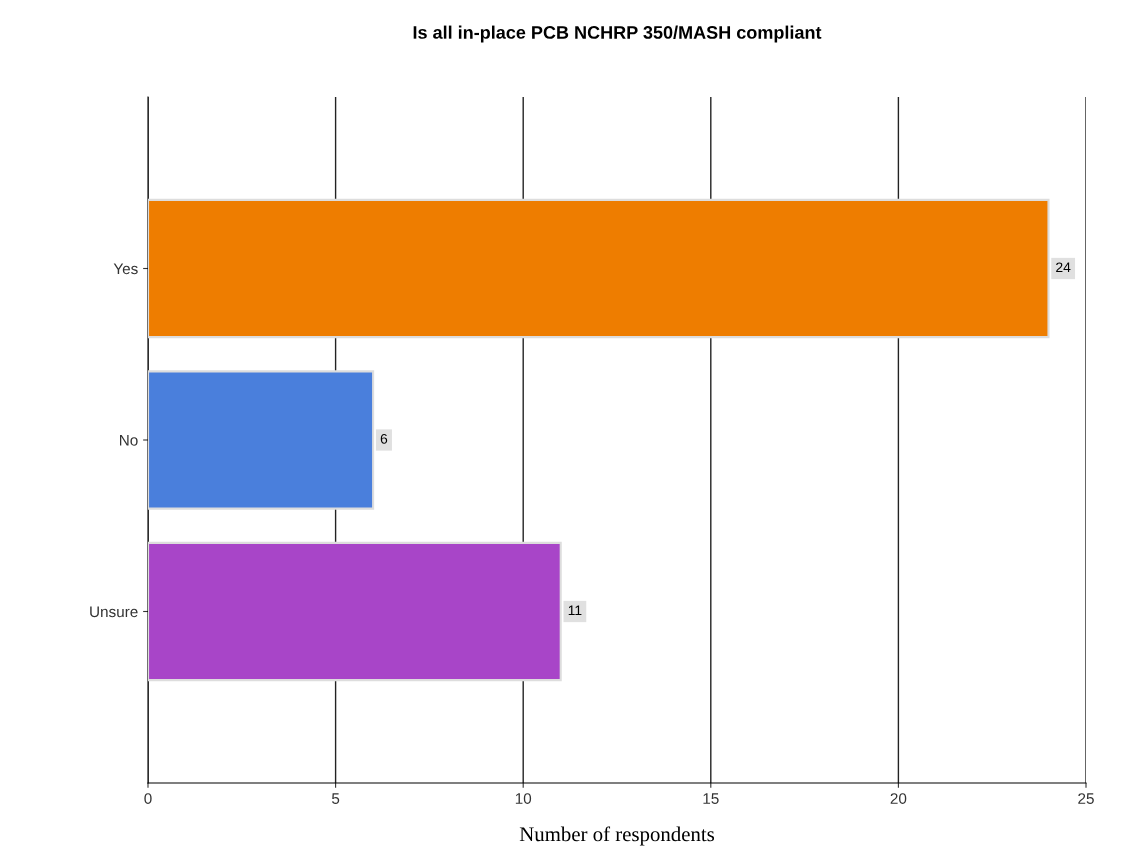 This screenshot has height=857, width=1124. I want to click on y-tick-label: No, so click(129, 440).